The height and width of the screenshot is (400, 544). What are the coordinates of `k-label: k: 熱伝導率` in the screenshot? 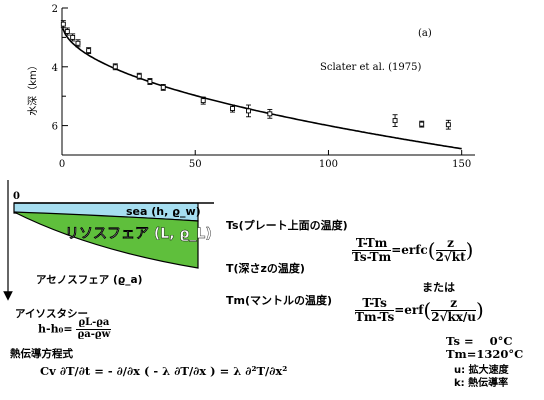 It's located at (481, 383).